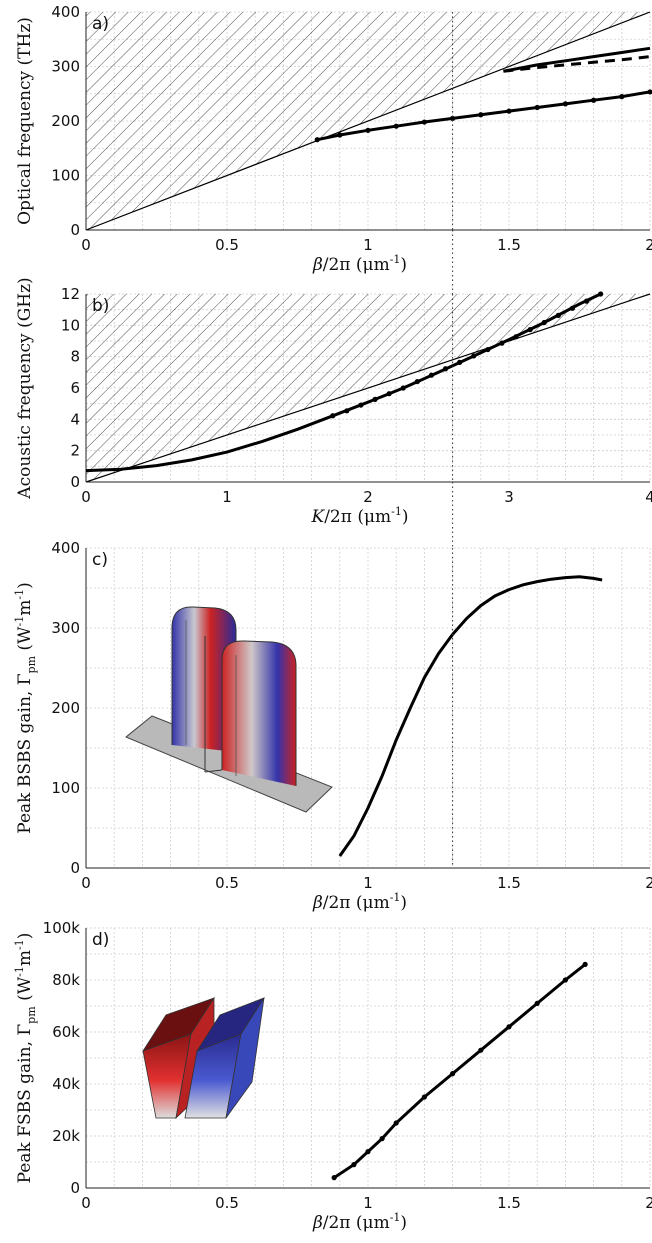 The height and width of the screenshot is (1243, 652). Describe the element at coordinates (25, 121) in the screenshot. I see `pa-y-axis-label: Optical frequency (THz)` at that location.